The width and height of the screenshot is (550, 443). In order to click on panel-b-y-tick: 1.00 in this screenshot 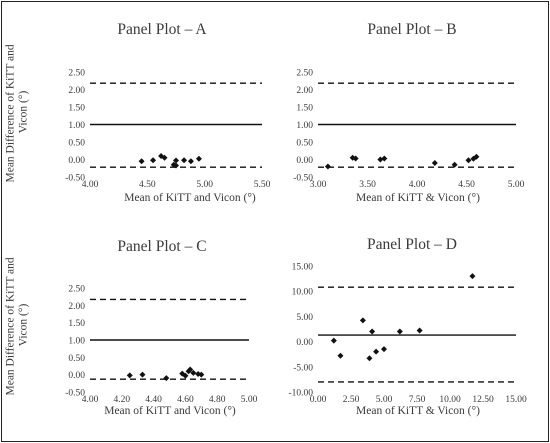, I will do `click(304, 126)`.